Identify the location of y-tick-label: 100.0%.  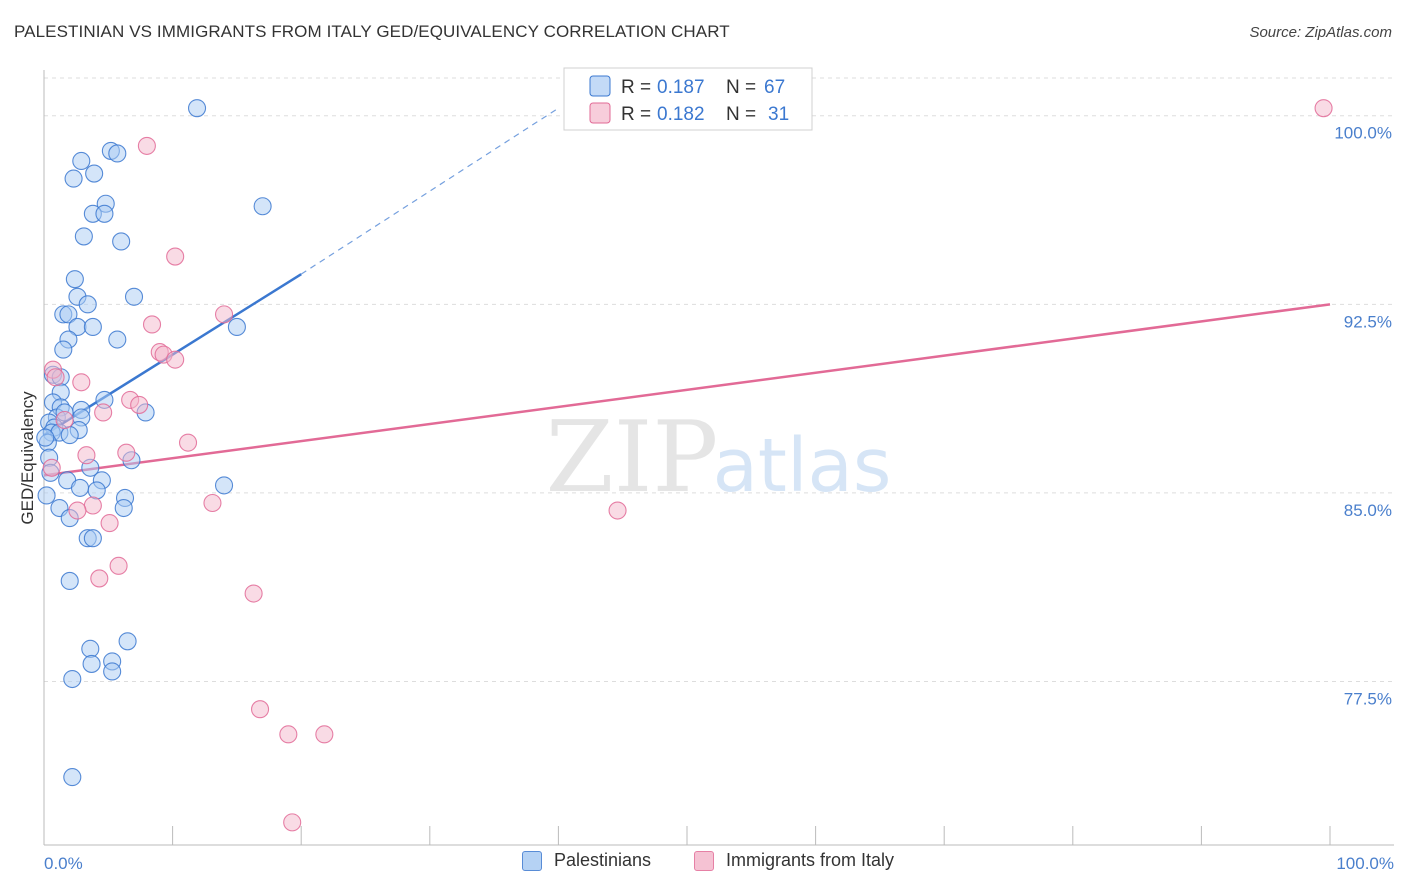
(1363, 133).